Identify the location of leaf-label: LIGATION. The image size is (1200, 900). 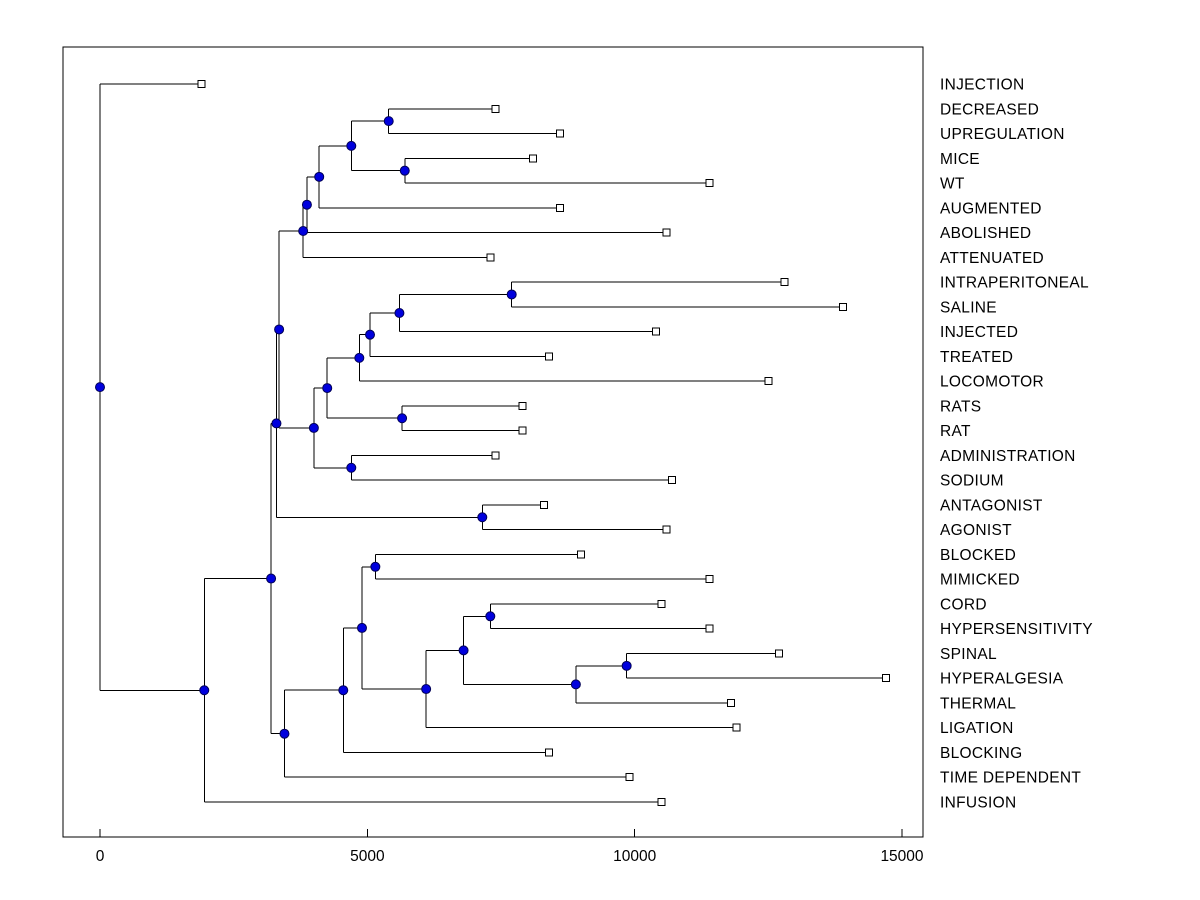
(977, 728).